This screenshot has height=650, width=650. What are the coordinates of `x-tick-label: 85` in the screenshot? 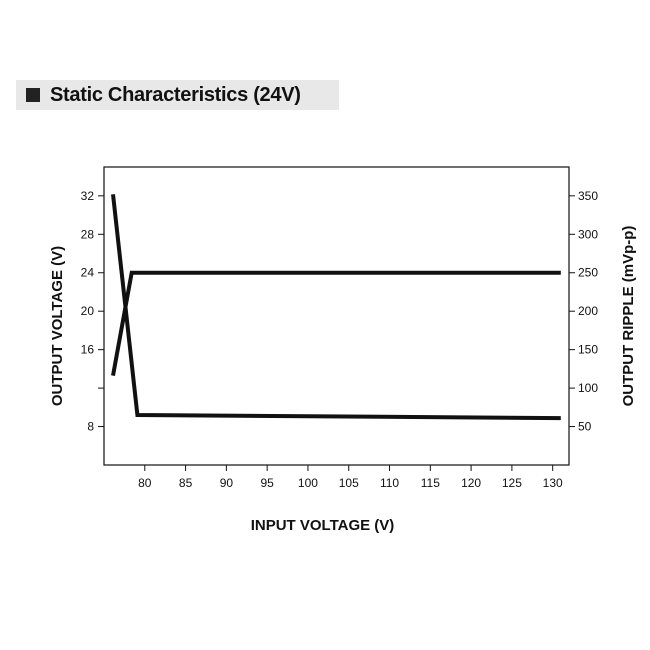 It's located at (186, 483).